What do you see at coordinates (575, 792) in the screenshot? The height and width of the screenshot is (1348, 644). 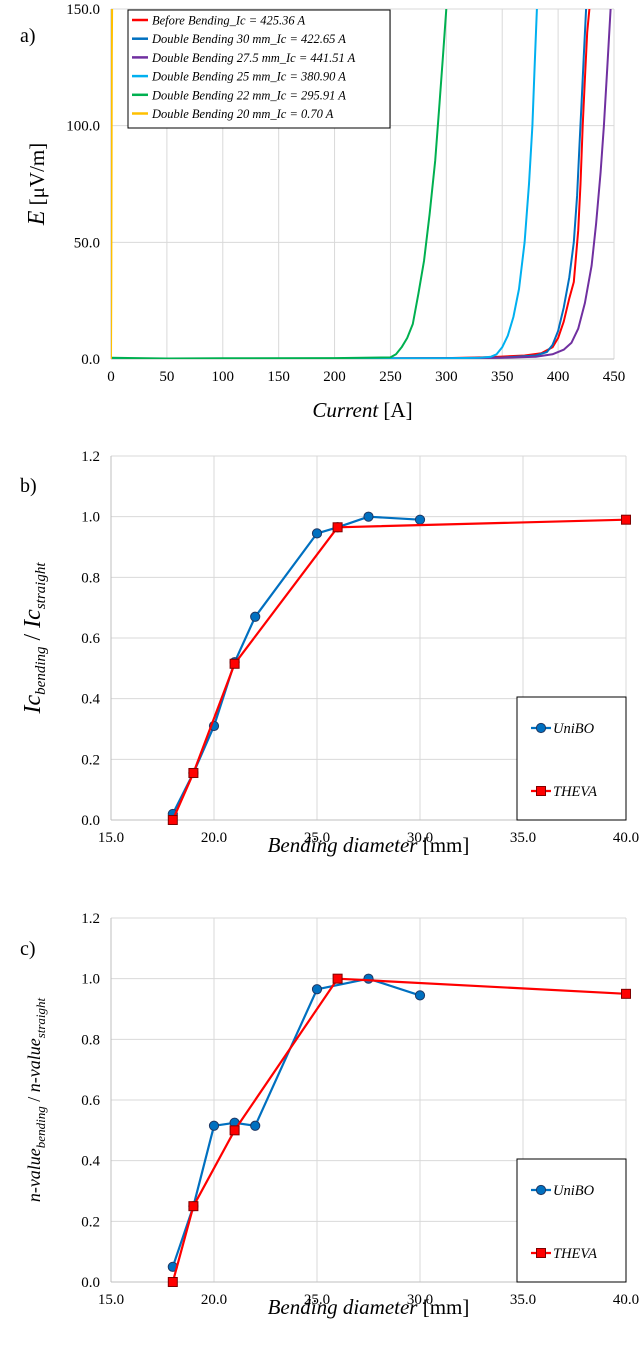 I see `legend-entry: THEVA` at bounding box center [575, 792].